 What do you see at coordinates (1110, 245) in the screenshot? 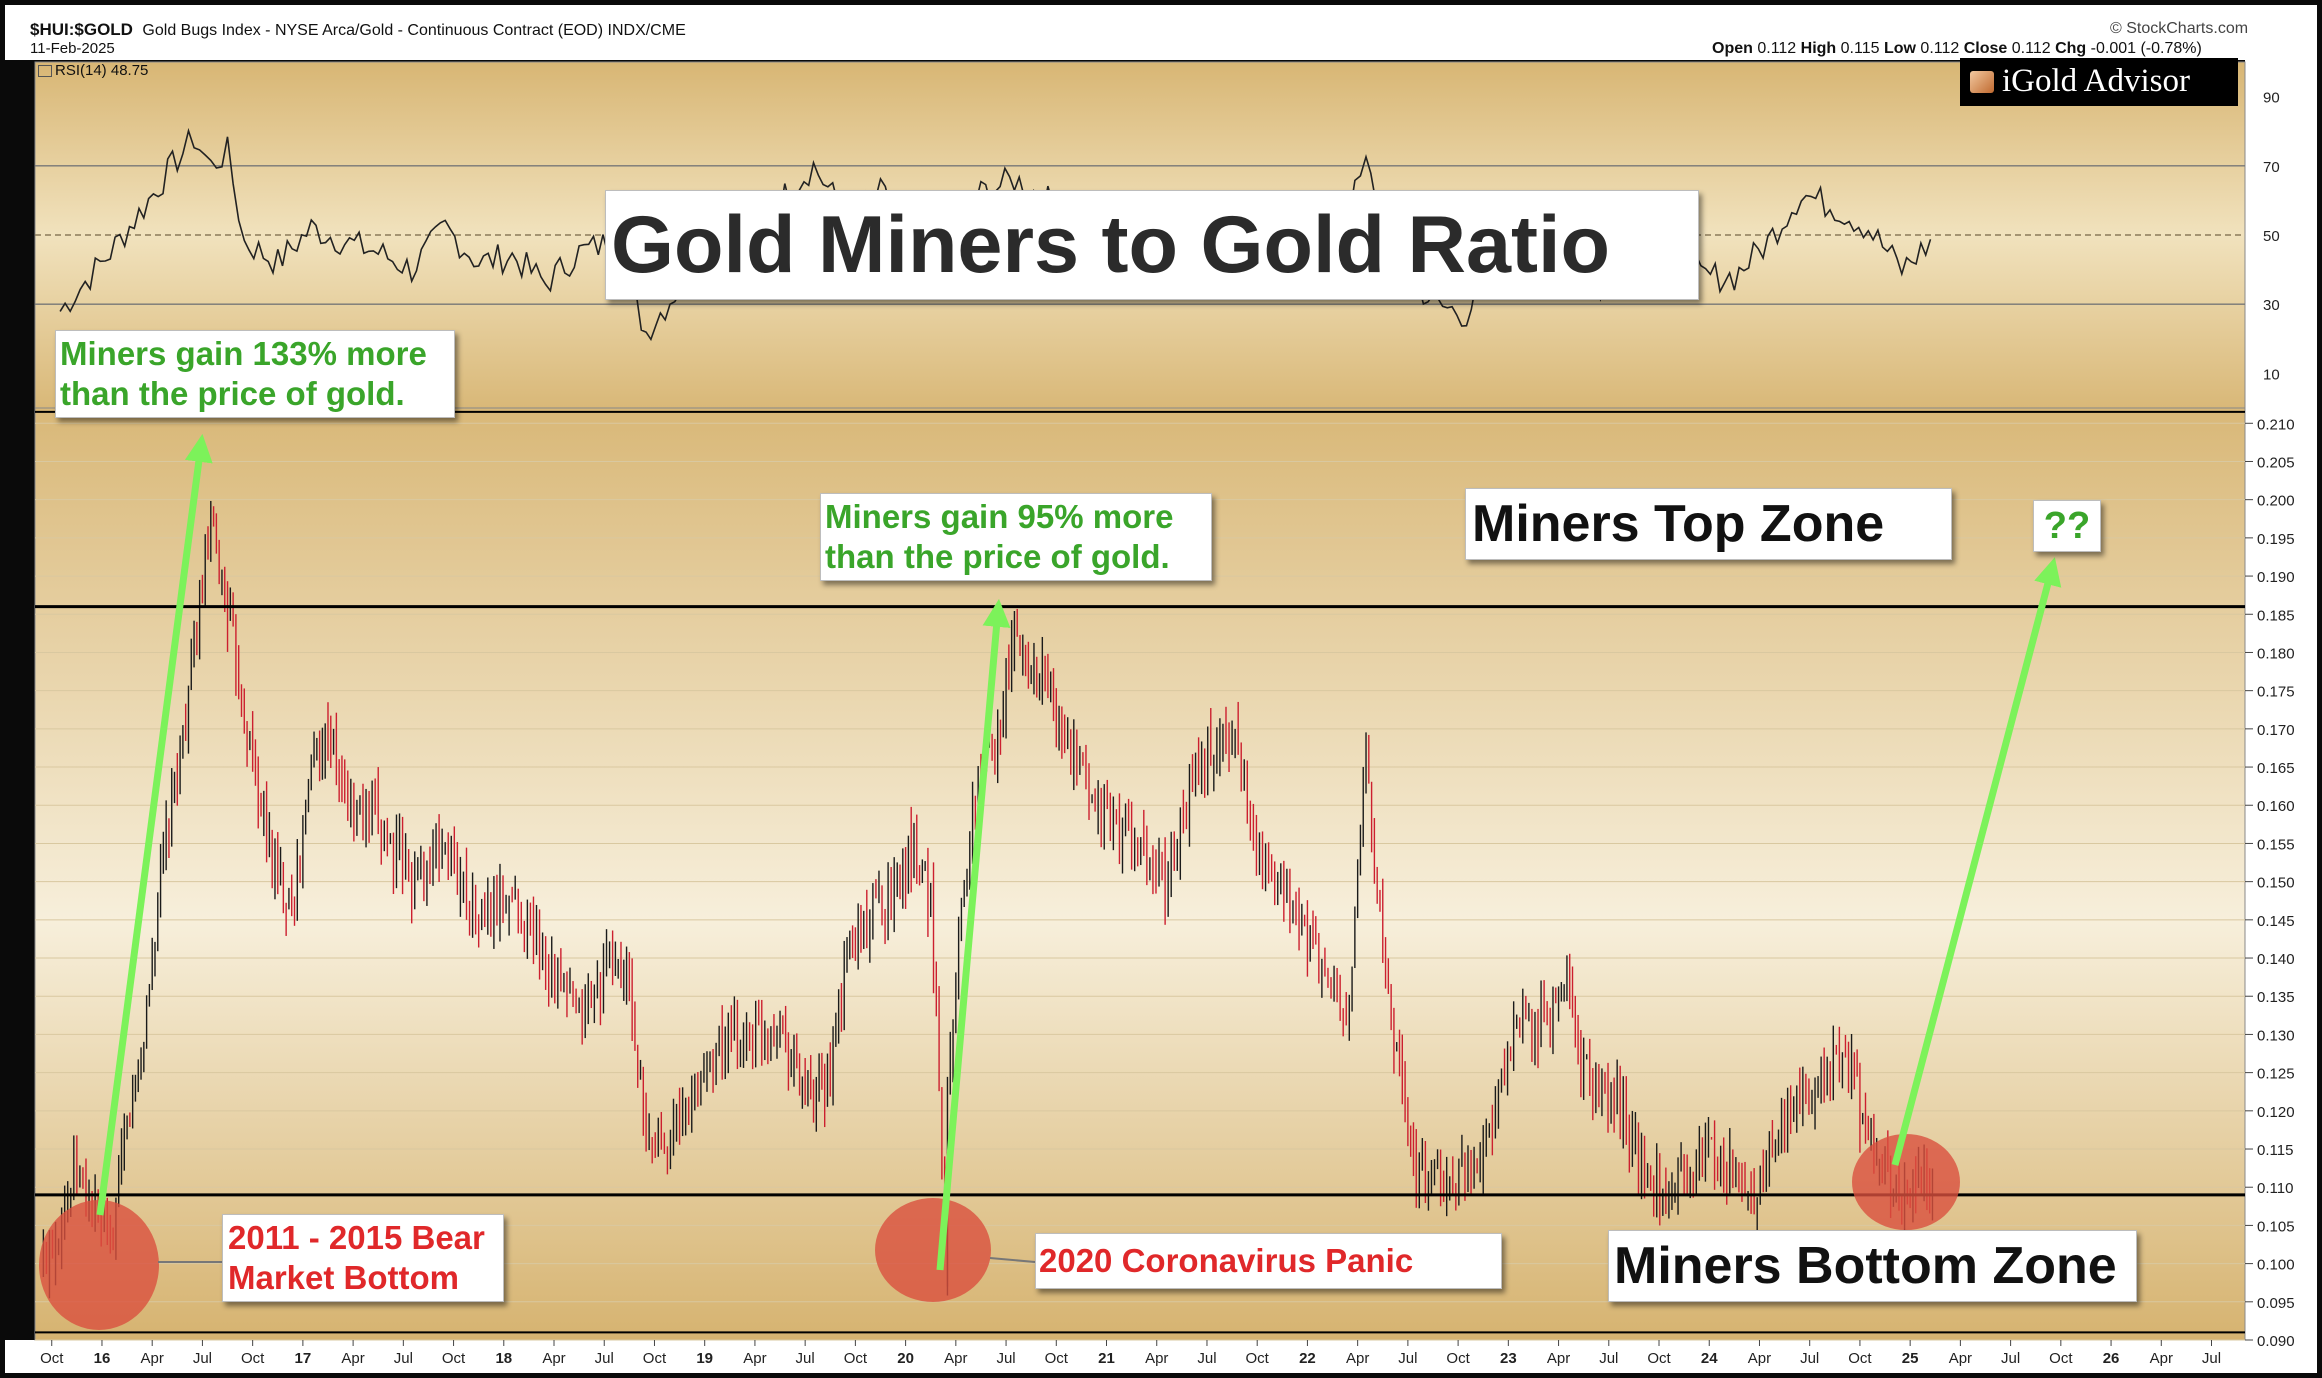
I see `chart-title: Gold Miners to Gold Ratio` at bounding box center [1110, 245].